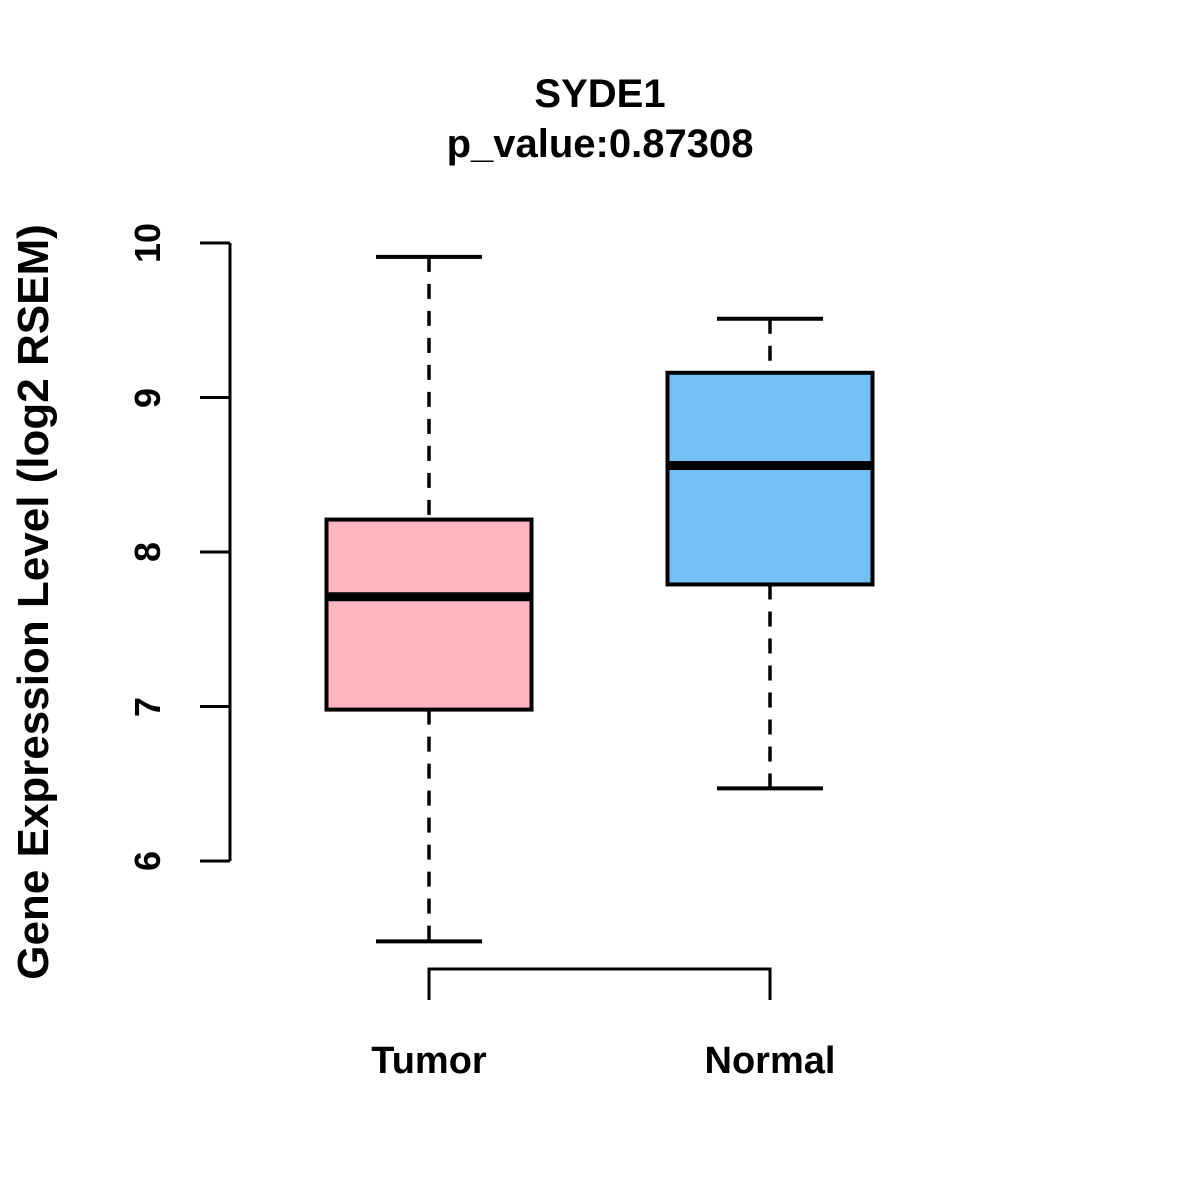  I want to click on x-label-tumor: Tumor, so click(429, 1061).